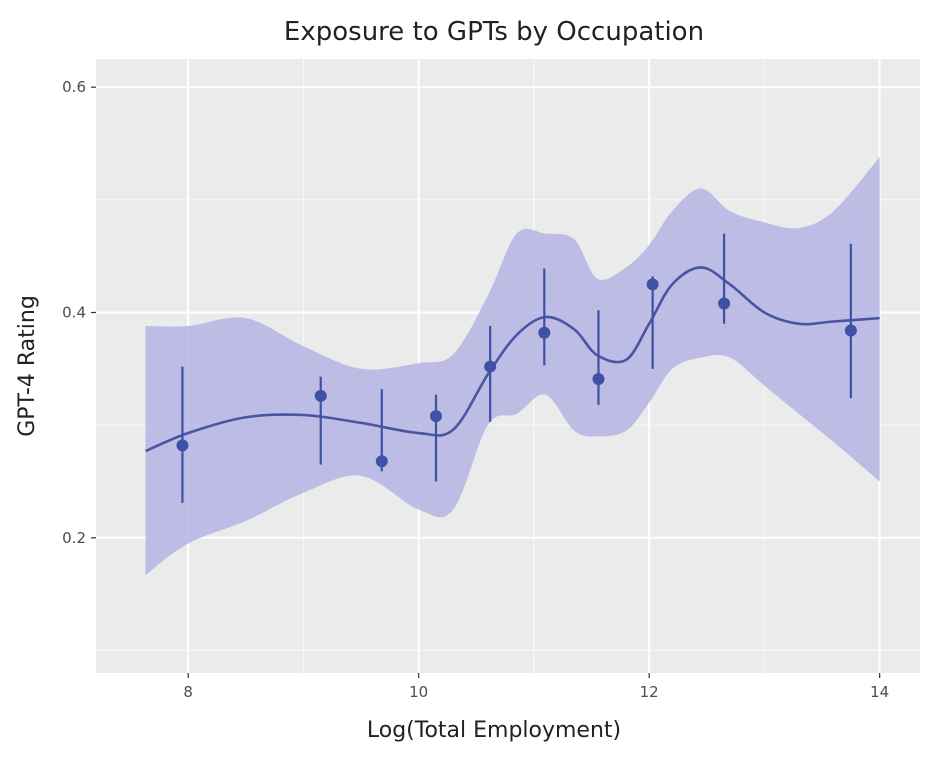 This screenshot has width=936, height=762. Describe the element at coordinates (74, 87) in the screenshot. I see `y-tick-label: 0.6` at that location.